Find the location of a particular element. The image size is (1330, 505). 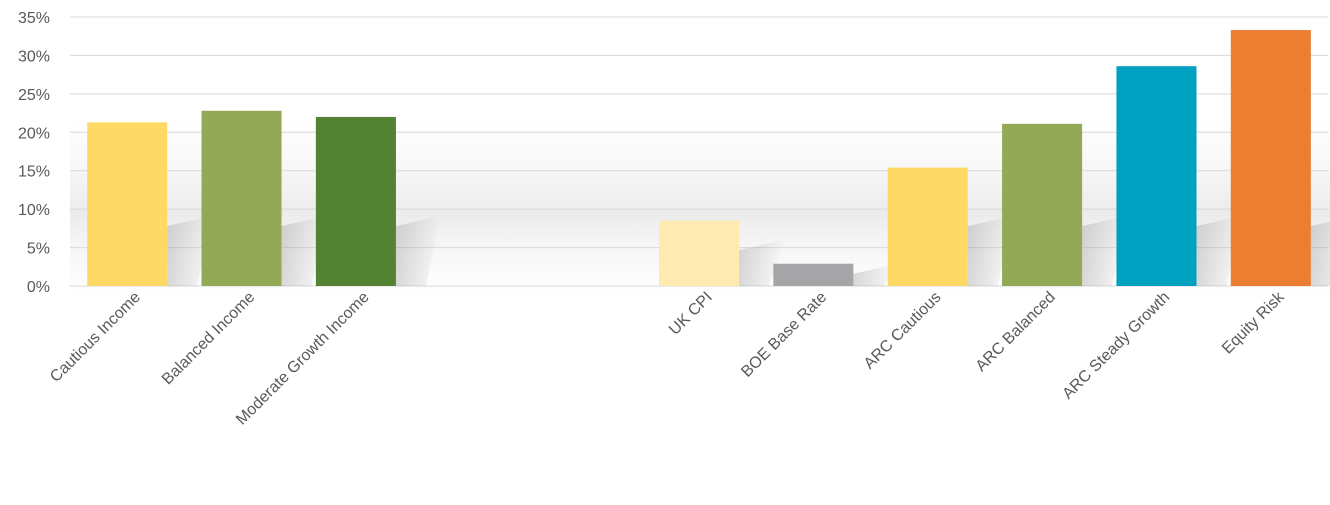

y-tick-label: 20% is located at coordinates (34, 133).